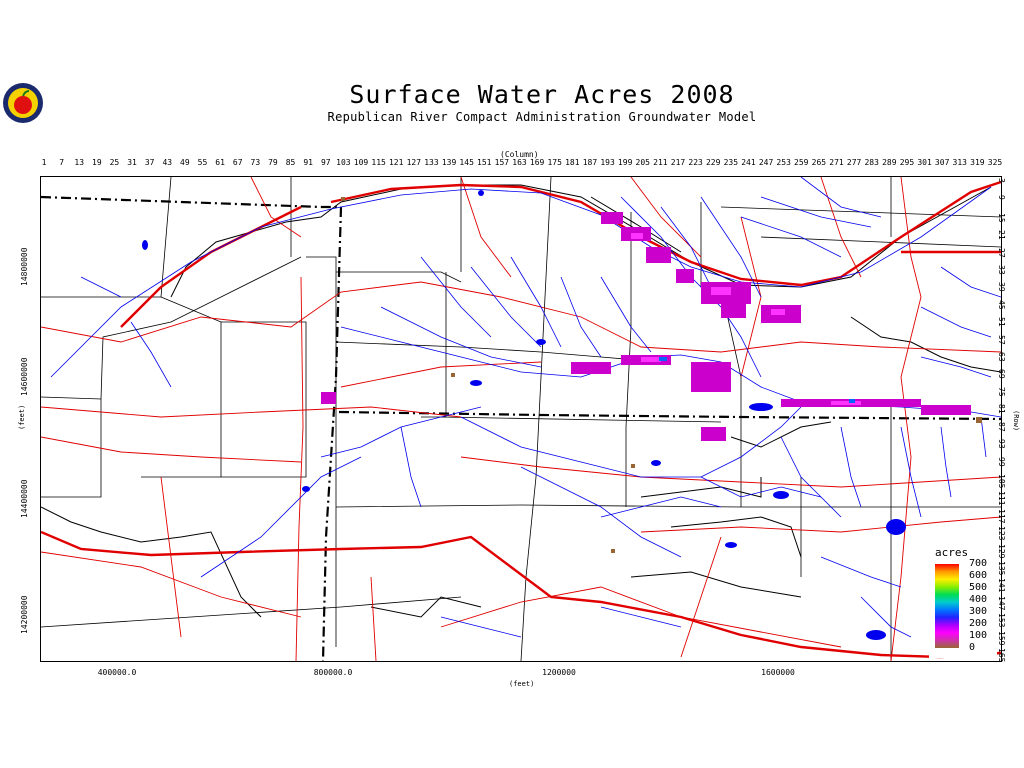 This screenshot has height=768, width=1024. What do you see at coordinates (660, 162) in the screenshot?
I see `column-tick: 211` at bounding box center [660, 162].